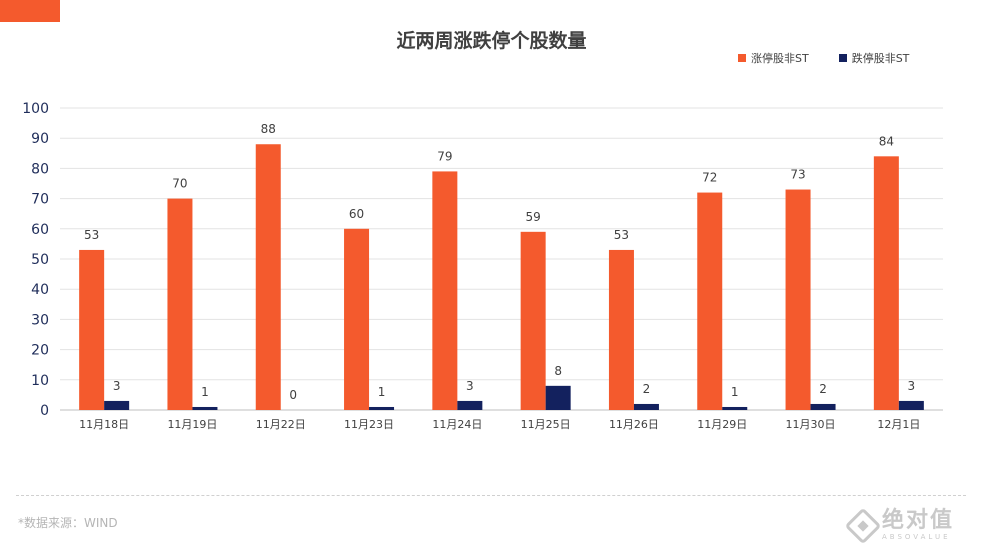 This screenshot has width=1000, height=558. Describe the element at coordinates (457, 424) in the screenshot. I see `x-tick-label: 11月24日` at that location.